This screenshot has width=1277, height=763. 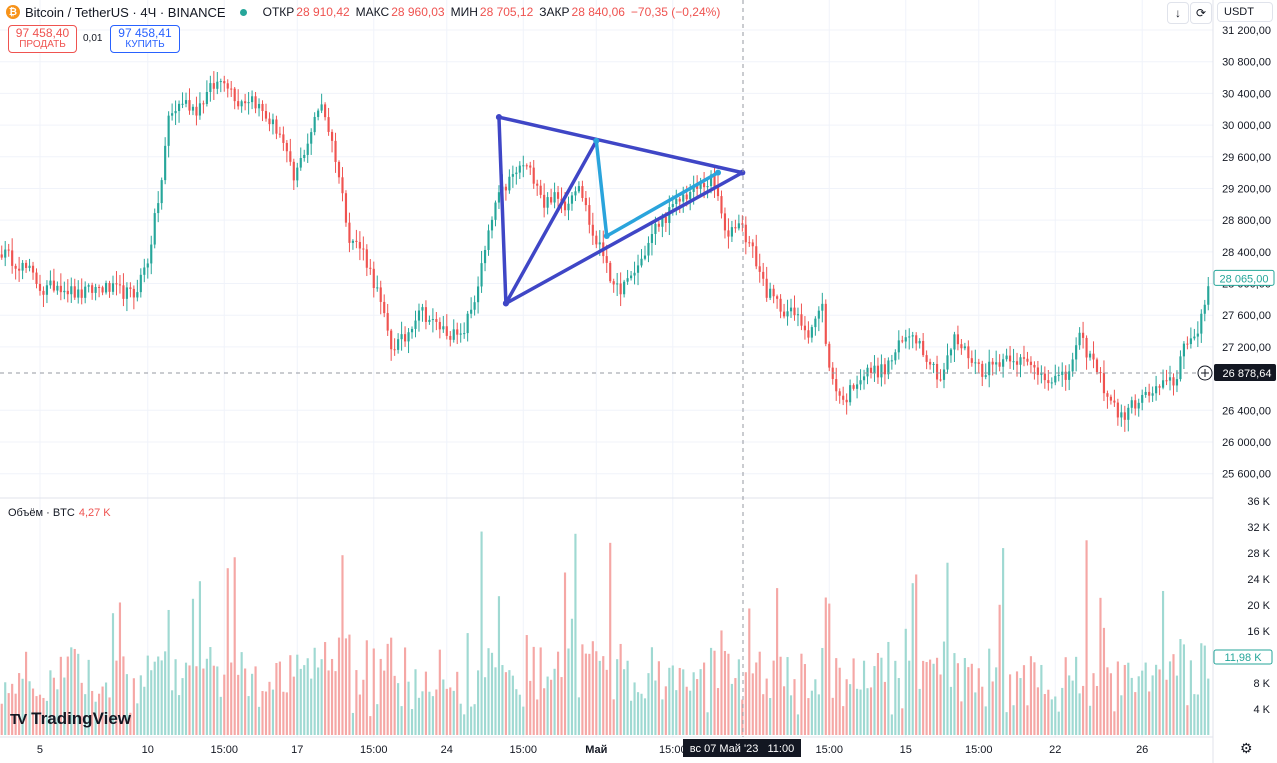 What do you see at coordinates (125, 12) in the screenshot?
I see `symbol-title: Bitcoin / TetherUS · 4Ч · BINANCE` at bounding box center [125, 12].